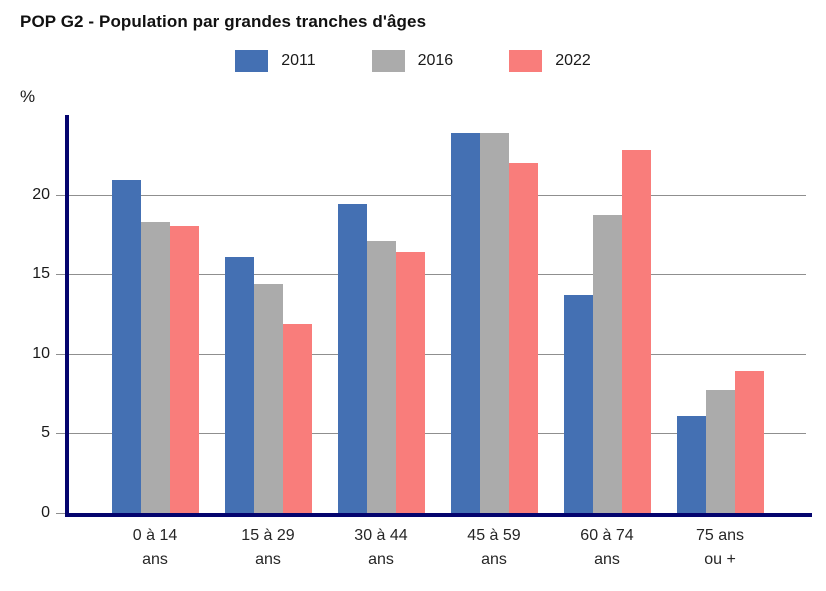 The height and width of the screenshot is (591, 826). I want to click on bar-2011-cat6, so click(691, 464).